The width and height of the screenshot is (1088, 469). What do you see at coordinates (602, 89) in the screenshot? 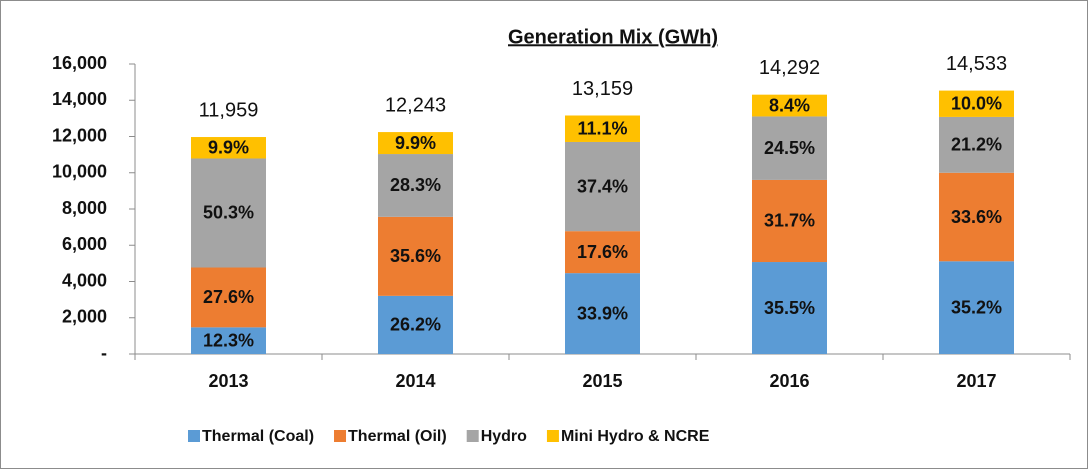
I see `total-label: 13,159` at bounding box center [602, 89].